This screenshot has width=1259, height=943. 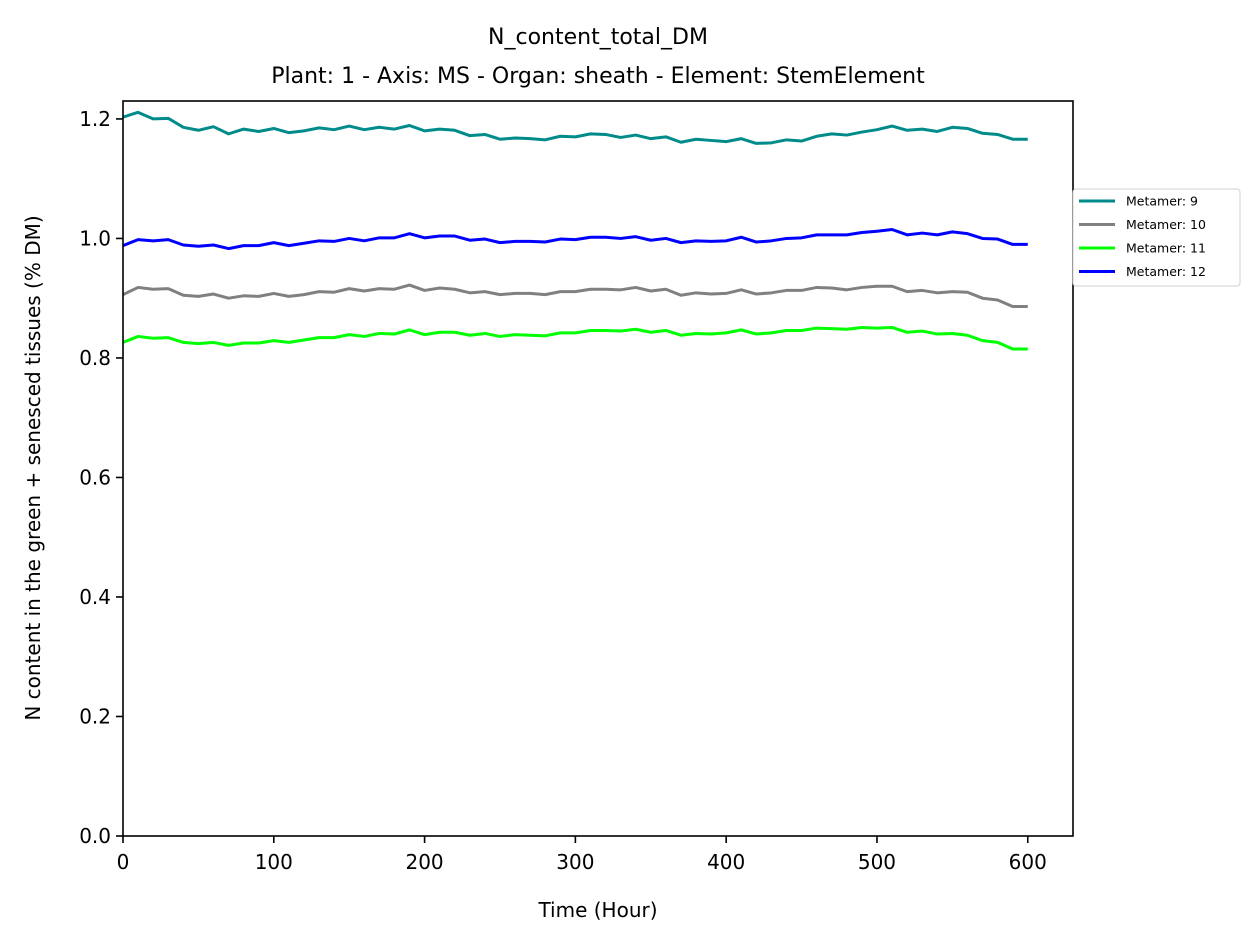 What do you see at coordinates (274, 862) in the screenshot?
I see `x-tick-label: 100` at bounding box center [274, 862].